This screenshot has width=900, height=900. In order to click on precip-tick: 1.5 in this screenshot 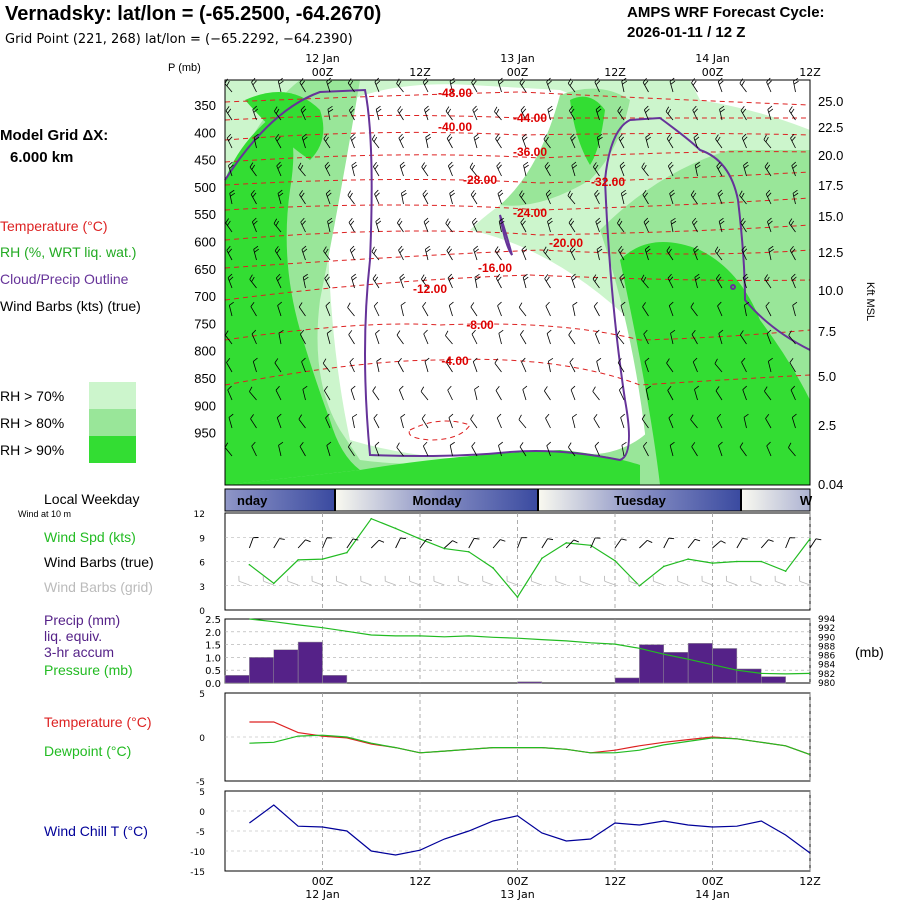, I will do `click(213, 646)`.